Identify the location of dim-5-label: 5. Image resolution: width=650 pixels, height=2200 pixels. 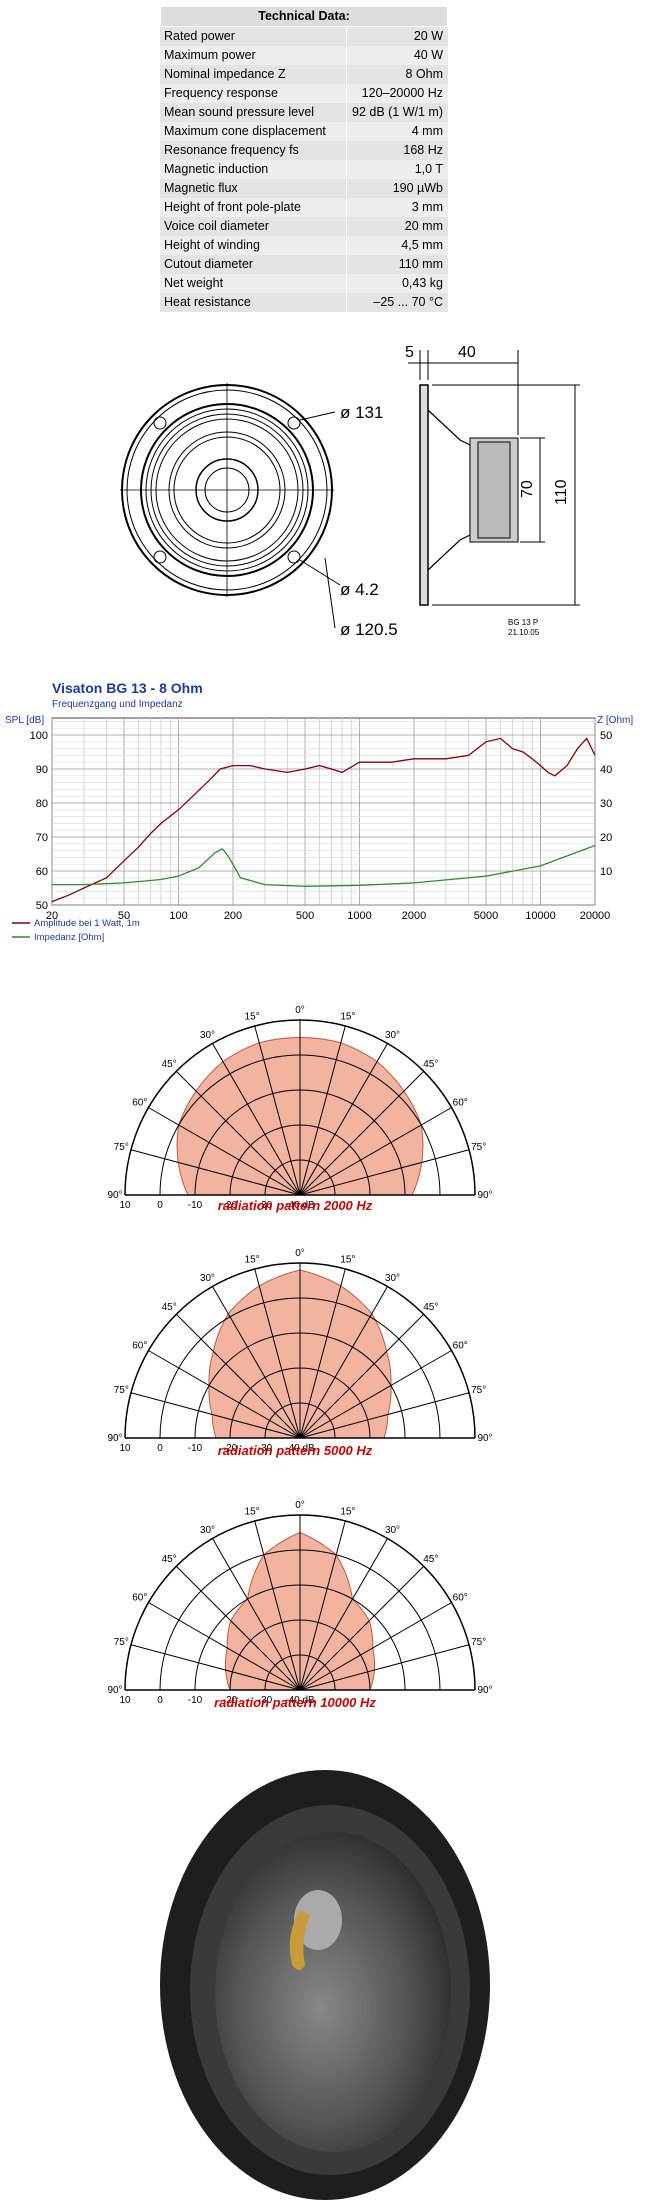
(409, 352).